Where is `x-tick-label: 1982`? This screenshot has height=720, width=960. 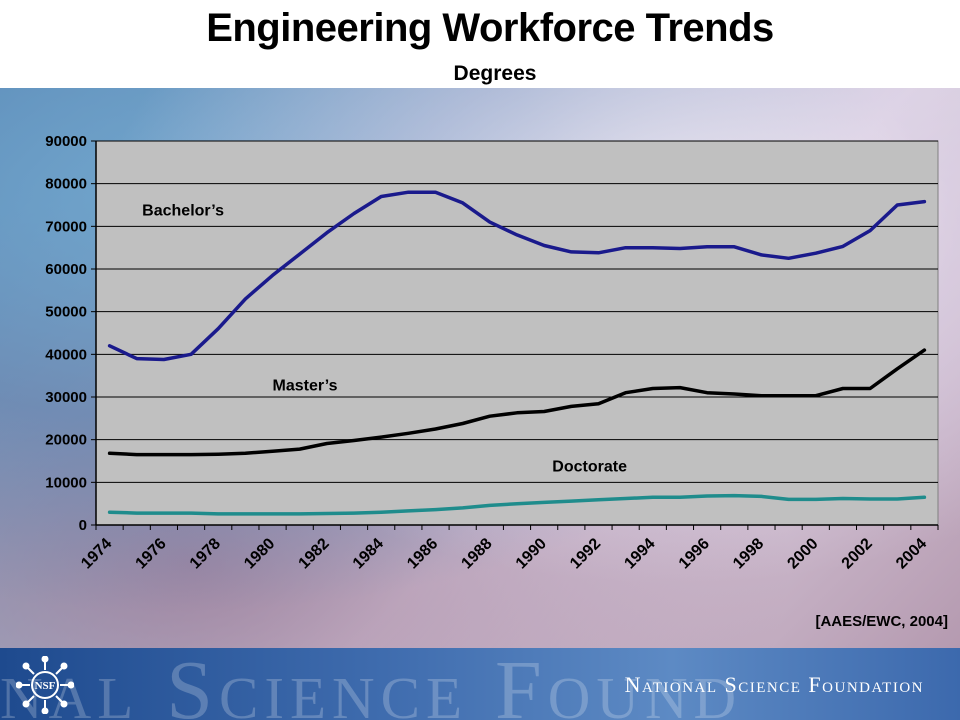
x-tick-label: 1982 is located at coordinates (314, 553).